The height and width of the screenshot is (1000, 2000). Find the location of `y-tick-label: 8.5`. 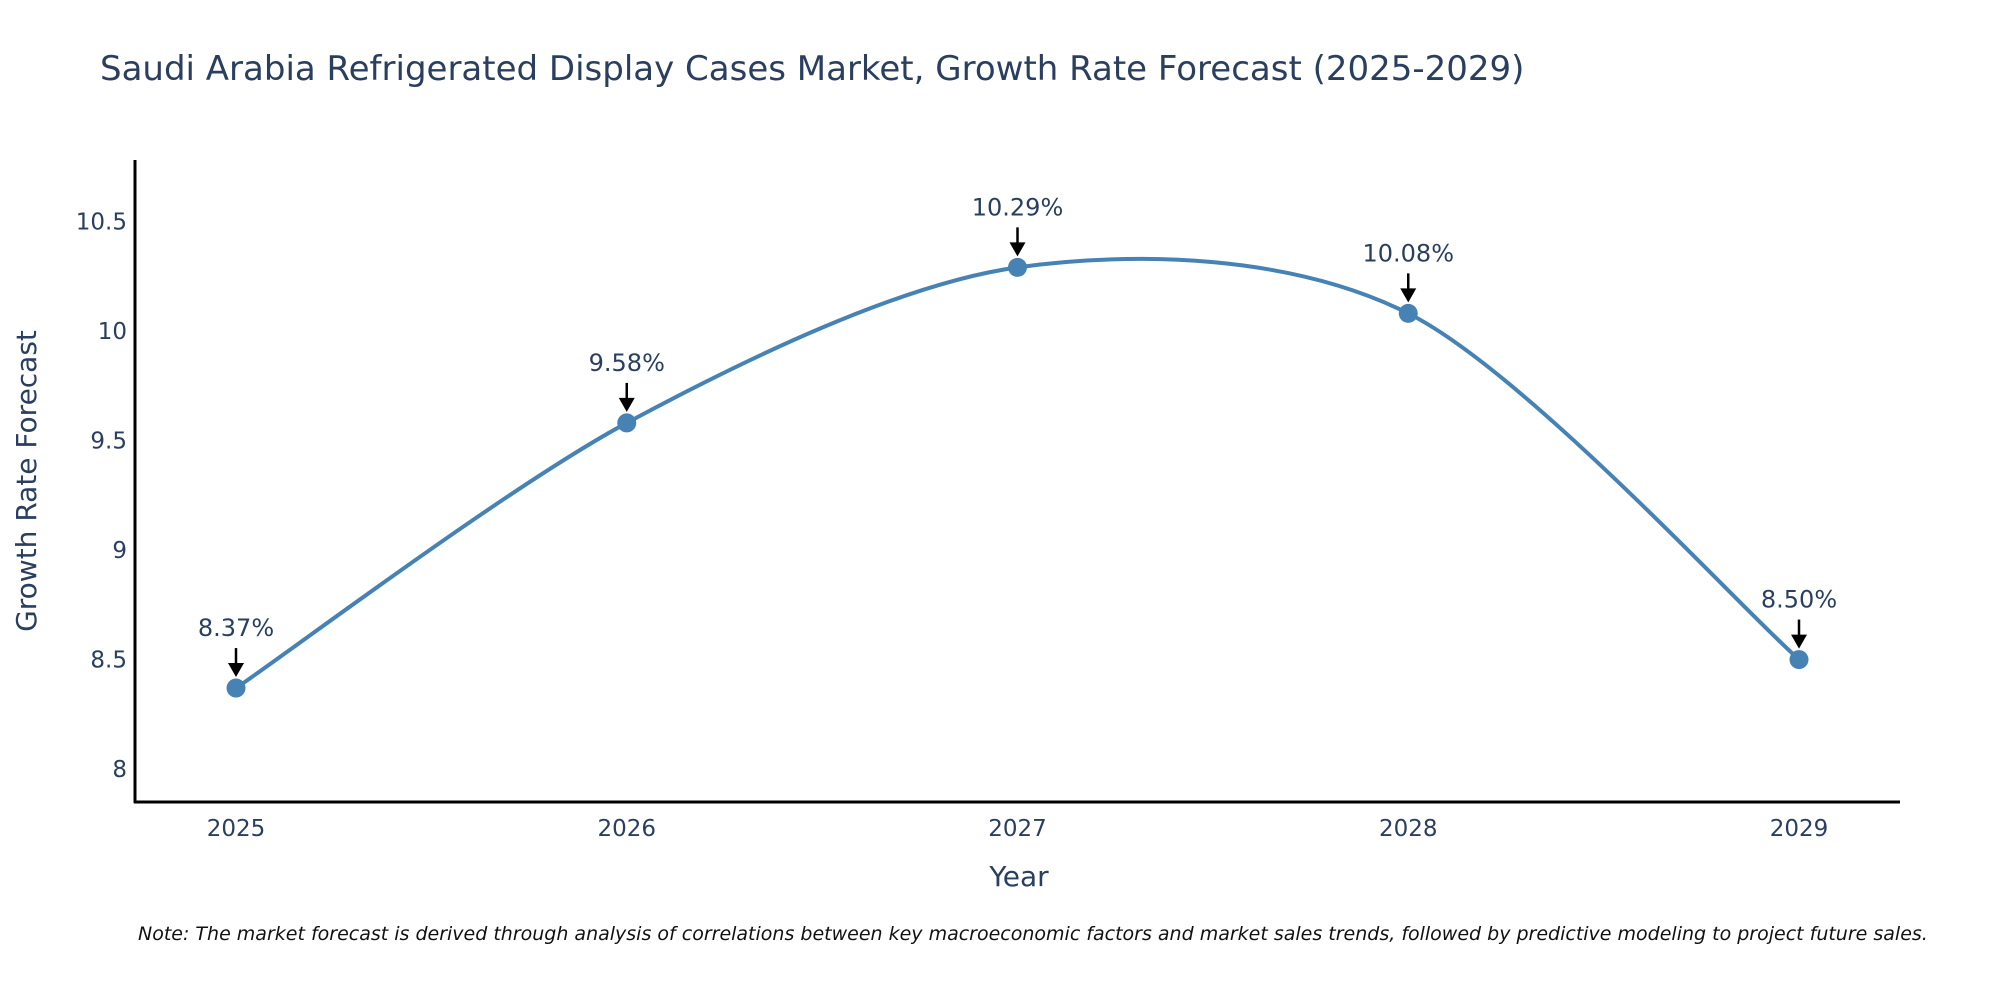

y-tick-label: 8.5 is located at coordinates (108, 661).